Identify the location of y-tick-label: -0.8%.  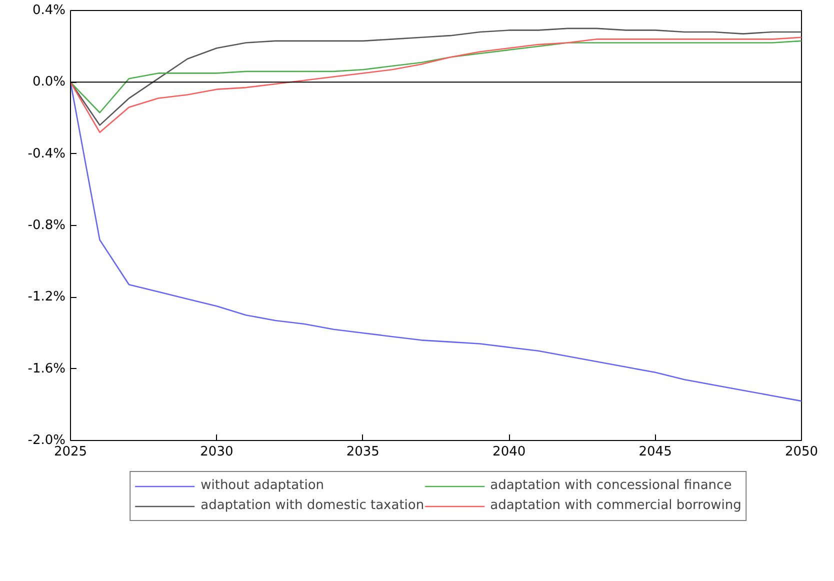
(47, 225).